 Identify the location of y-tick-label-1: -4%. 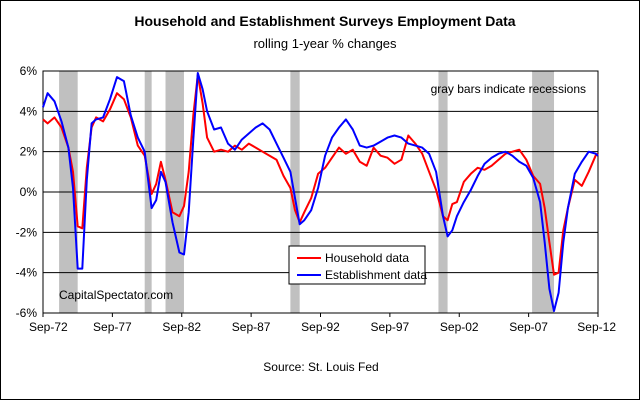
(27, 273).